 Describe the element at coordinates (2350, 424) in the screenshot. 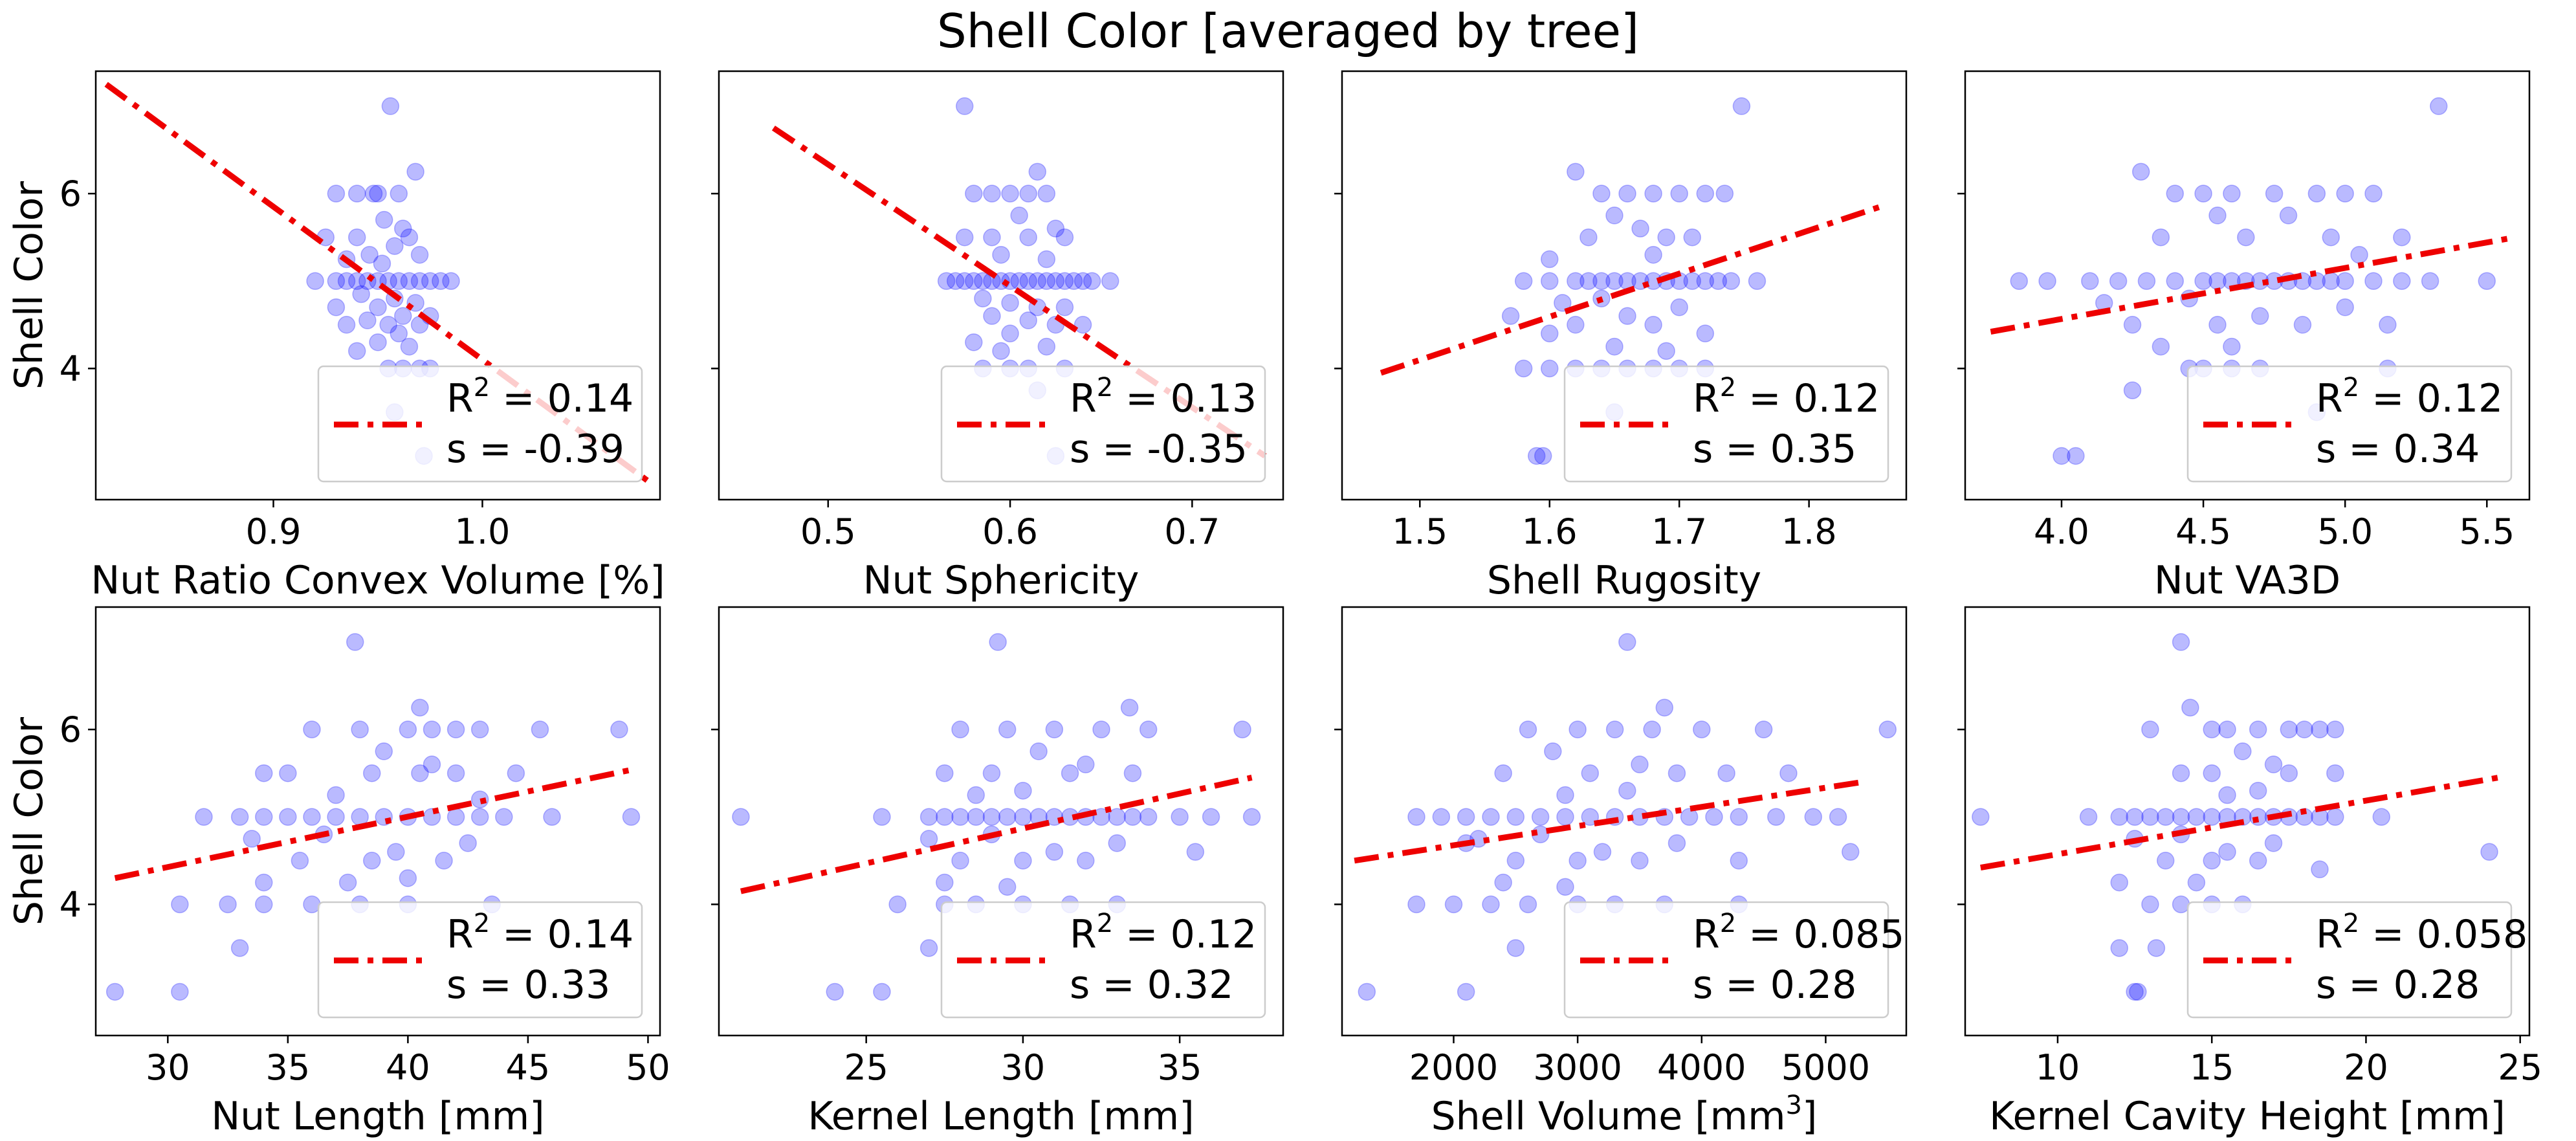

I see `legend: R2 = 0.12 s = 0.34` at that location.